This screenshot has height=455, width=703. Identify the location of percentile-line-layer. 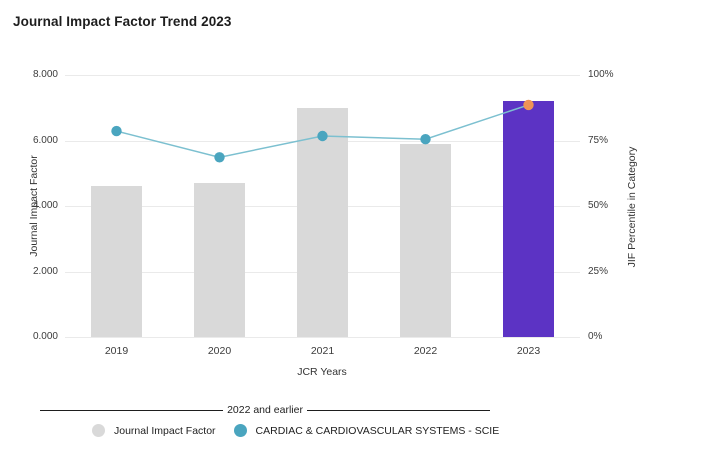
(322, 131).